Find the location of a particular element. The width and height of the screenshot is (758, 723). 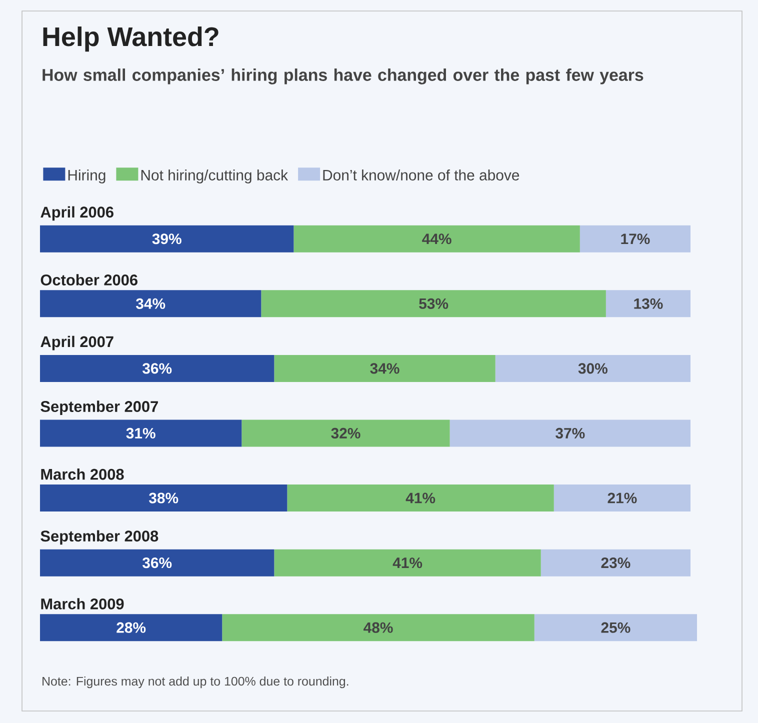

data-label: 30% is located at coordinates (593, 368).